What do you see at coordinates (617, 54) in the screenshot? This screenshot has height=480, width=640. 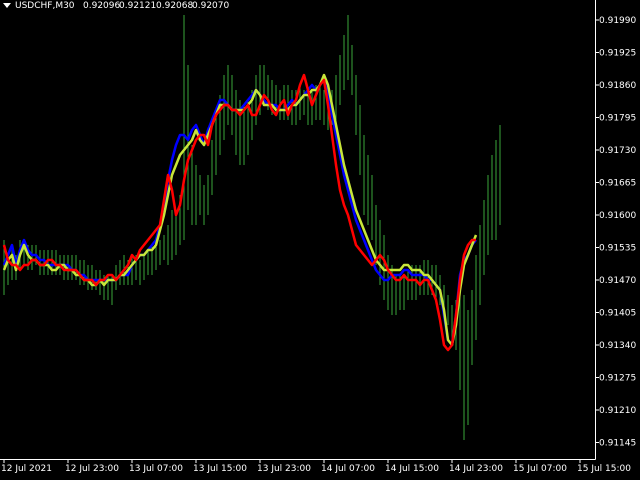 I see `price-tick-label: 0.91925` at bounding box center [617, 54].